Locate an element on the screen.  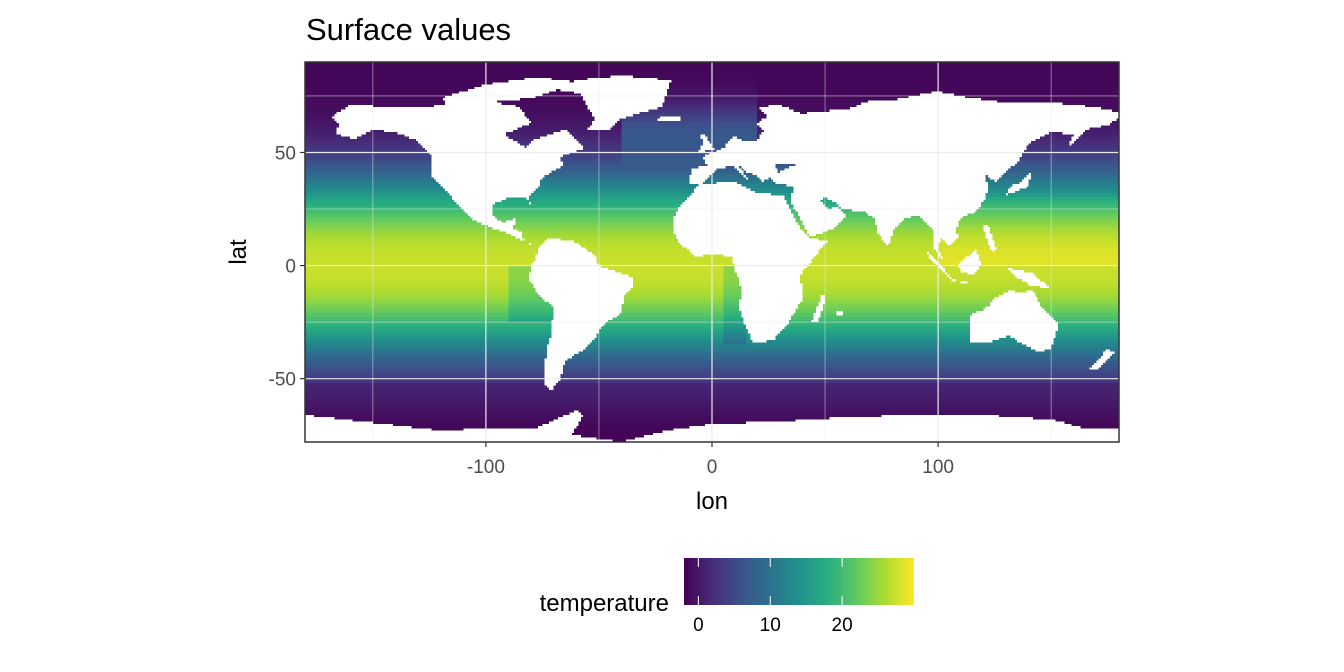
legend: temperature 0 10 20 is located at coordinates (727, 597).